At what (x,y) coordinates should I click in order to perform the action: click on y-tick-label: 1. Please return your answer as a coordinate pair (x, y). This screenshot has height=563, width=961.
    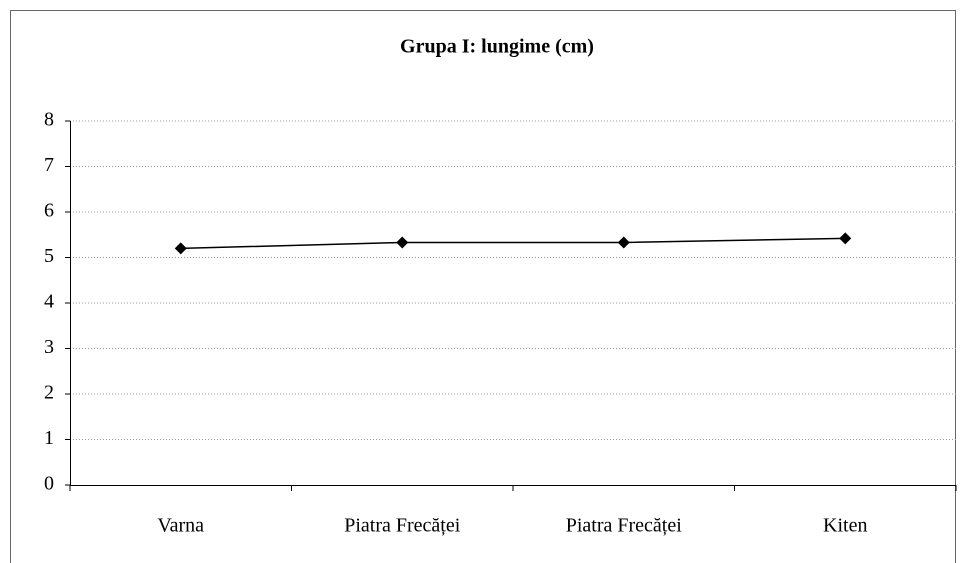
    Looking at the image, I should click on (49, 438).